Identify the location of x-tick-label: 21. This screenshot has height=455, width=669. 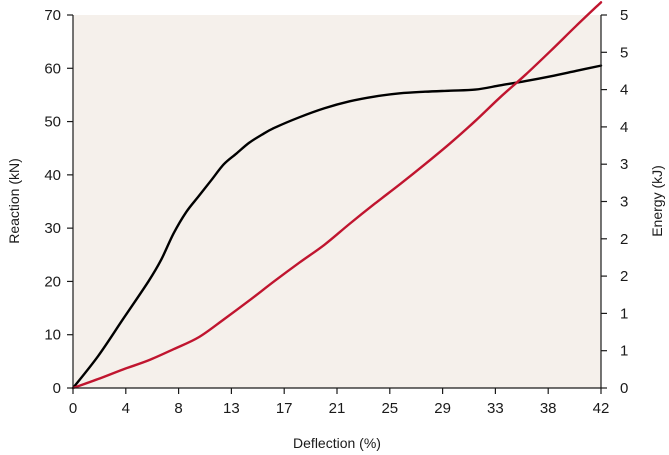
(337, 408).